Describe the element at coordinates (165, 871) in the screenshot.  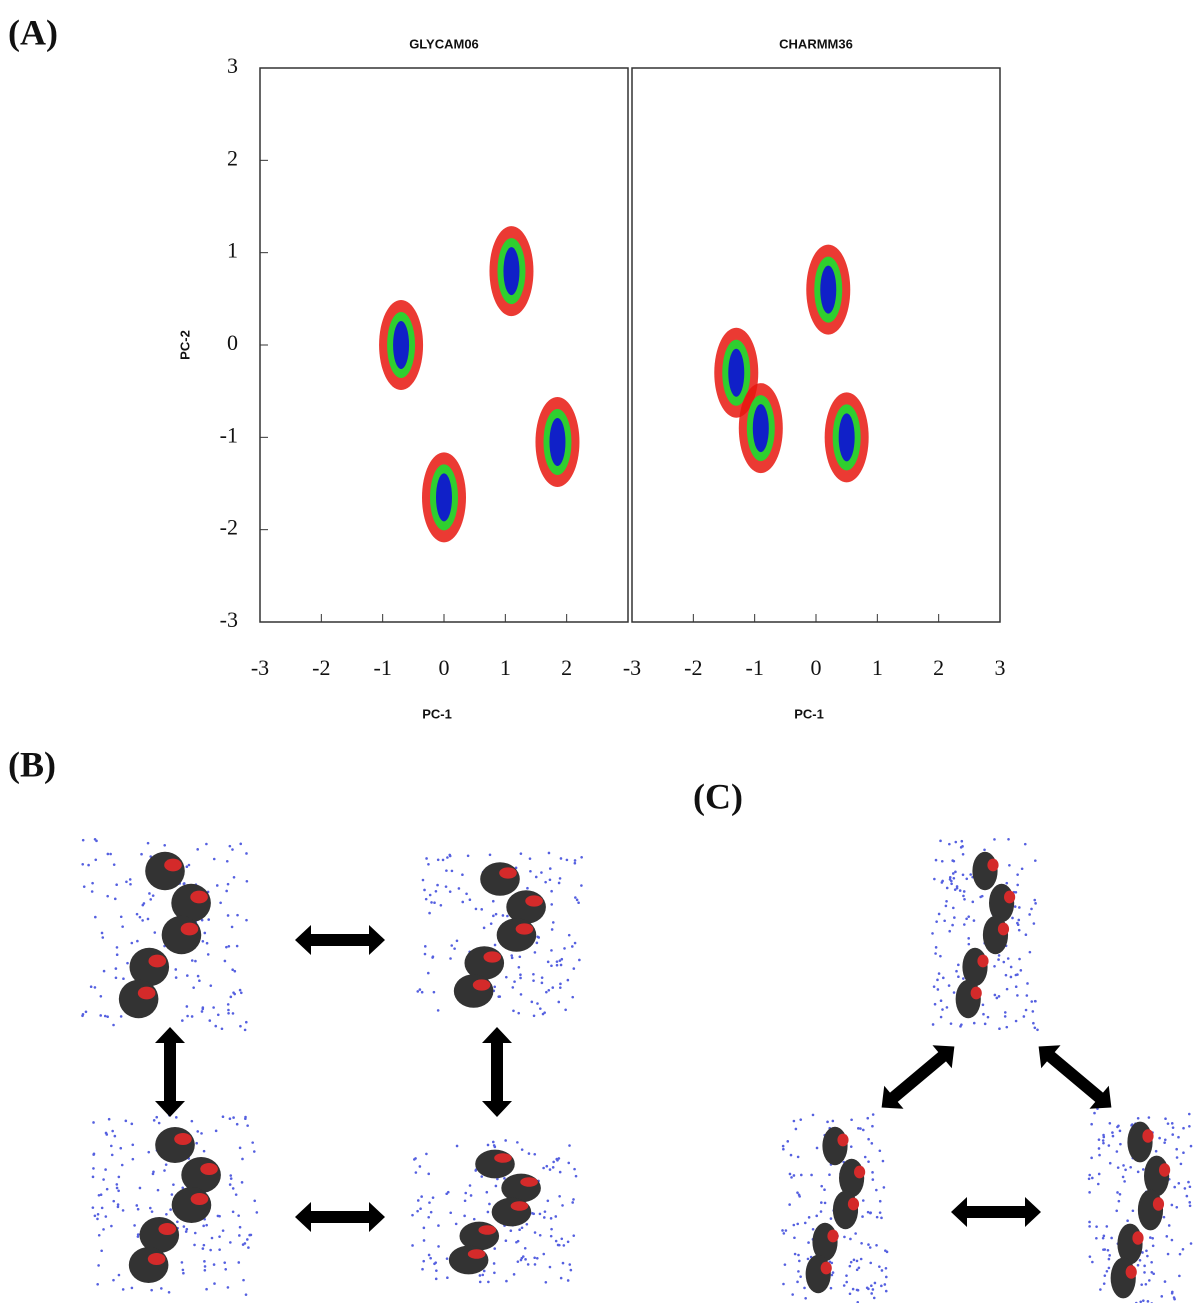
I see `ring-blob` at that location.